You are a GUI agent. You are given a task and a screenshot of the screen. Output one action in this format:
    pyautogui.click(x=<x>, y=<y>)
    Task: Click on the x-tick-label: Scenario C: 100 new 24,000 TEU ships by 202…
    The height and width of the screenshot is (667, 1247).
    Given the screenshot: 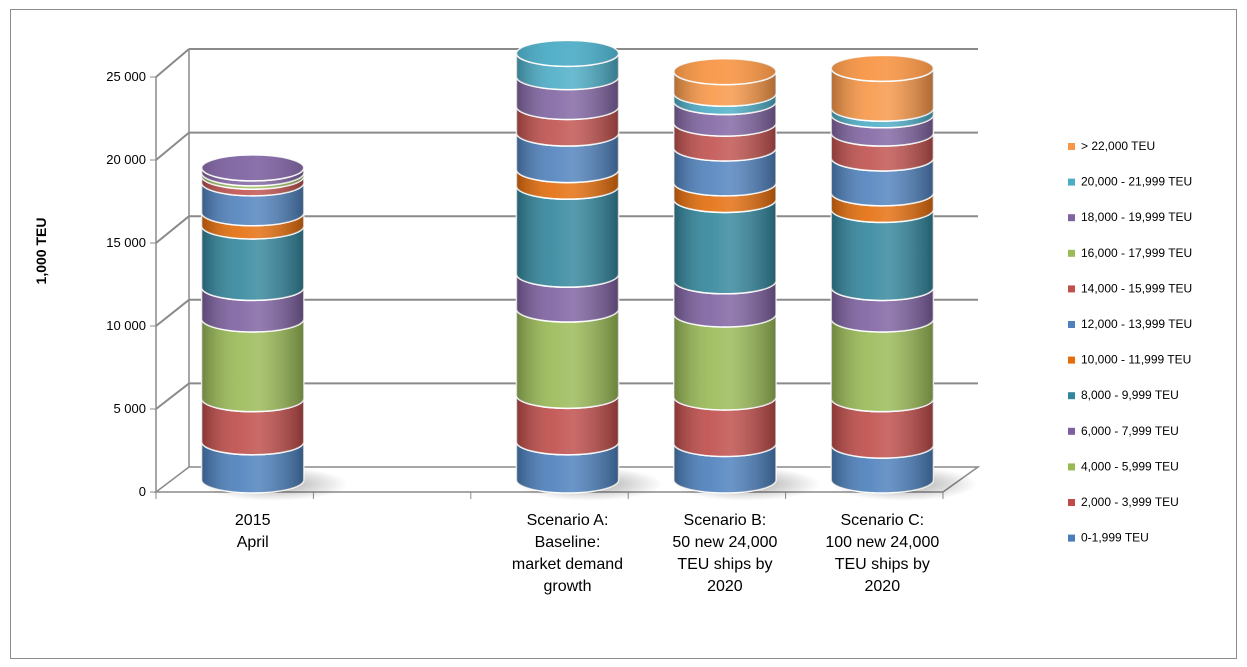 What is the action you would take?
    pyautogui.click(x=882, y=553)
    